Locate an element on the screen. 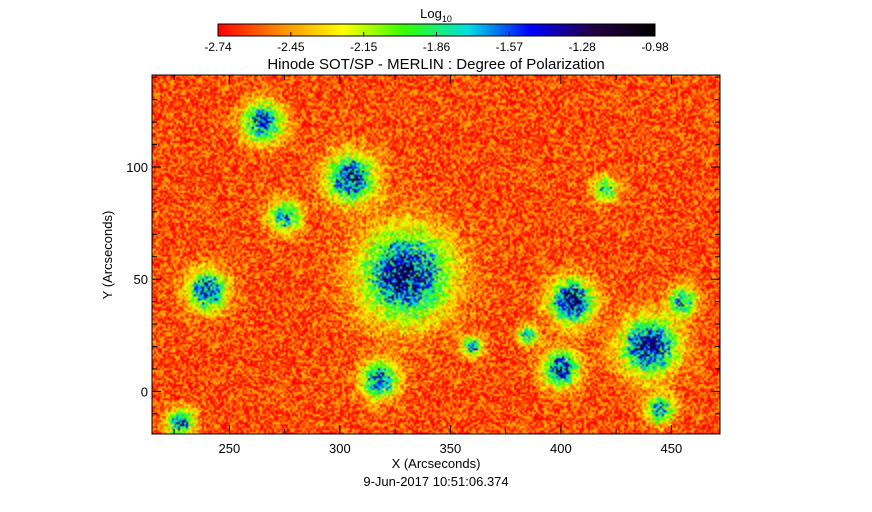 The image size is (872, 512). colorbar-label: Log10 is located at coordinates (436, 15).